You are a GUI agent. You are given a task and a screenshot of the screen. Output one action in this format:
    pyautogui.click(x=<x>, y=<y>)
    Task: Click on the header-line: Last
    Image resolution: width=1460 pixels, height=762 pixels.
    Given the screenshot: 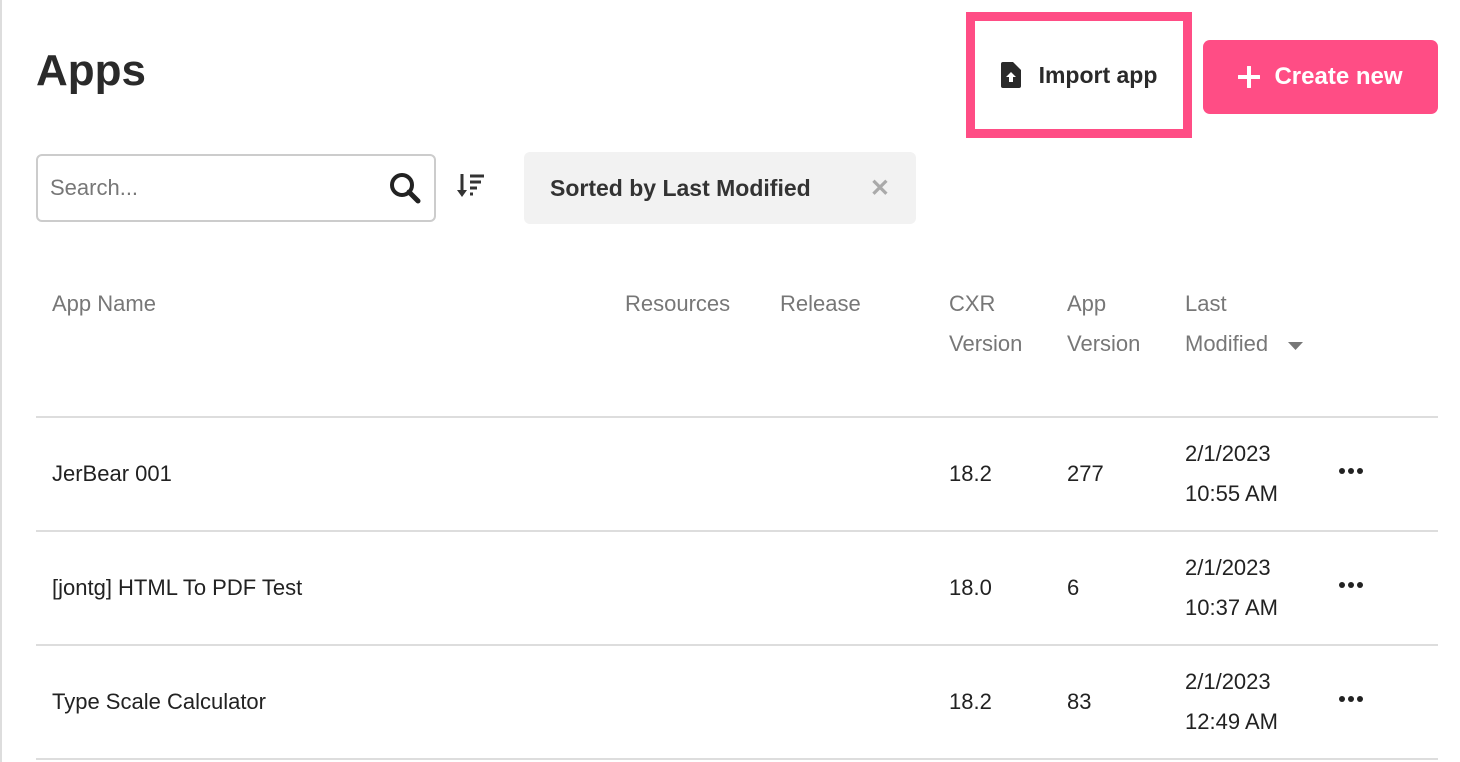 What is the action you would take?
    pyautogui.click(x=1206, y=303)
    